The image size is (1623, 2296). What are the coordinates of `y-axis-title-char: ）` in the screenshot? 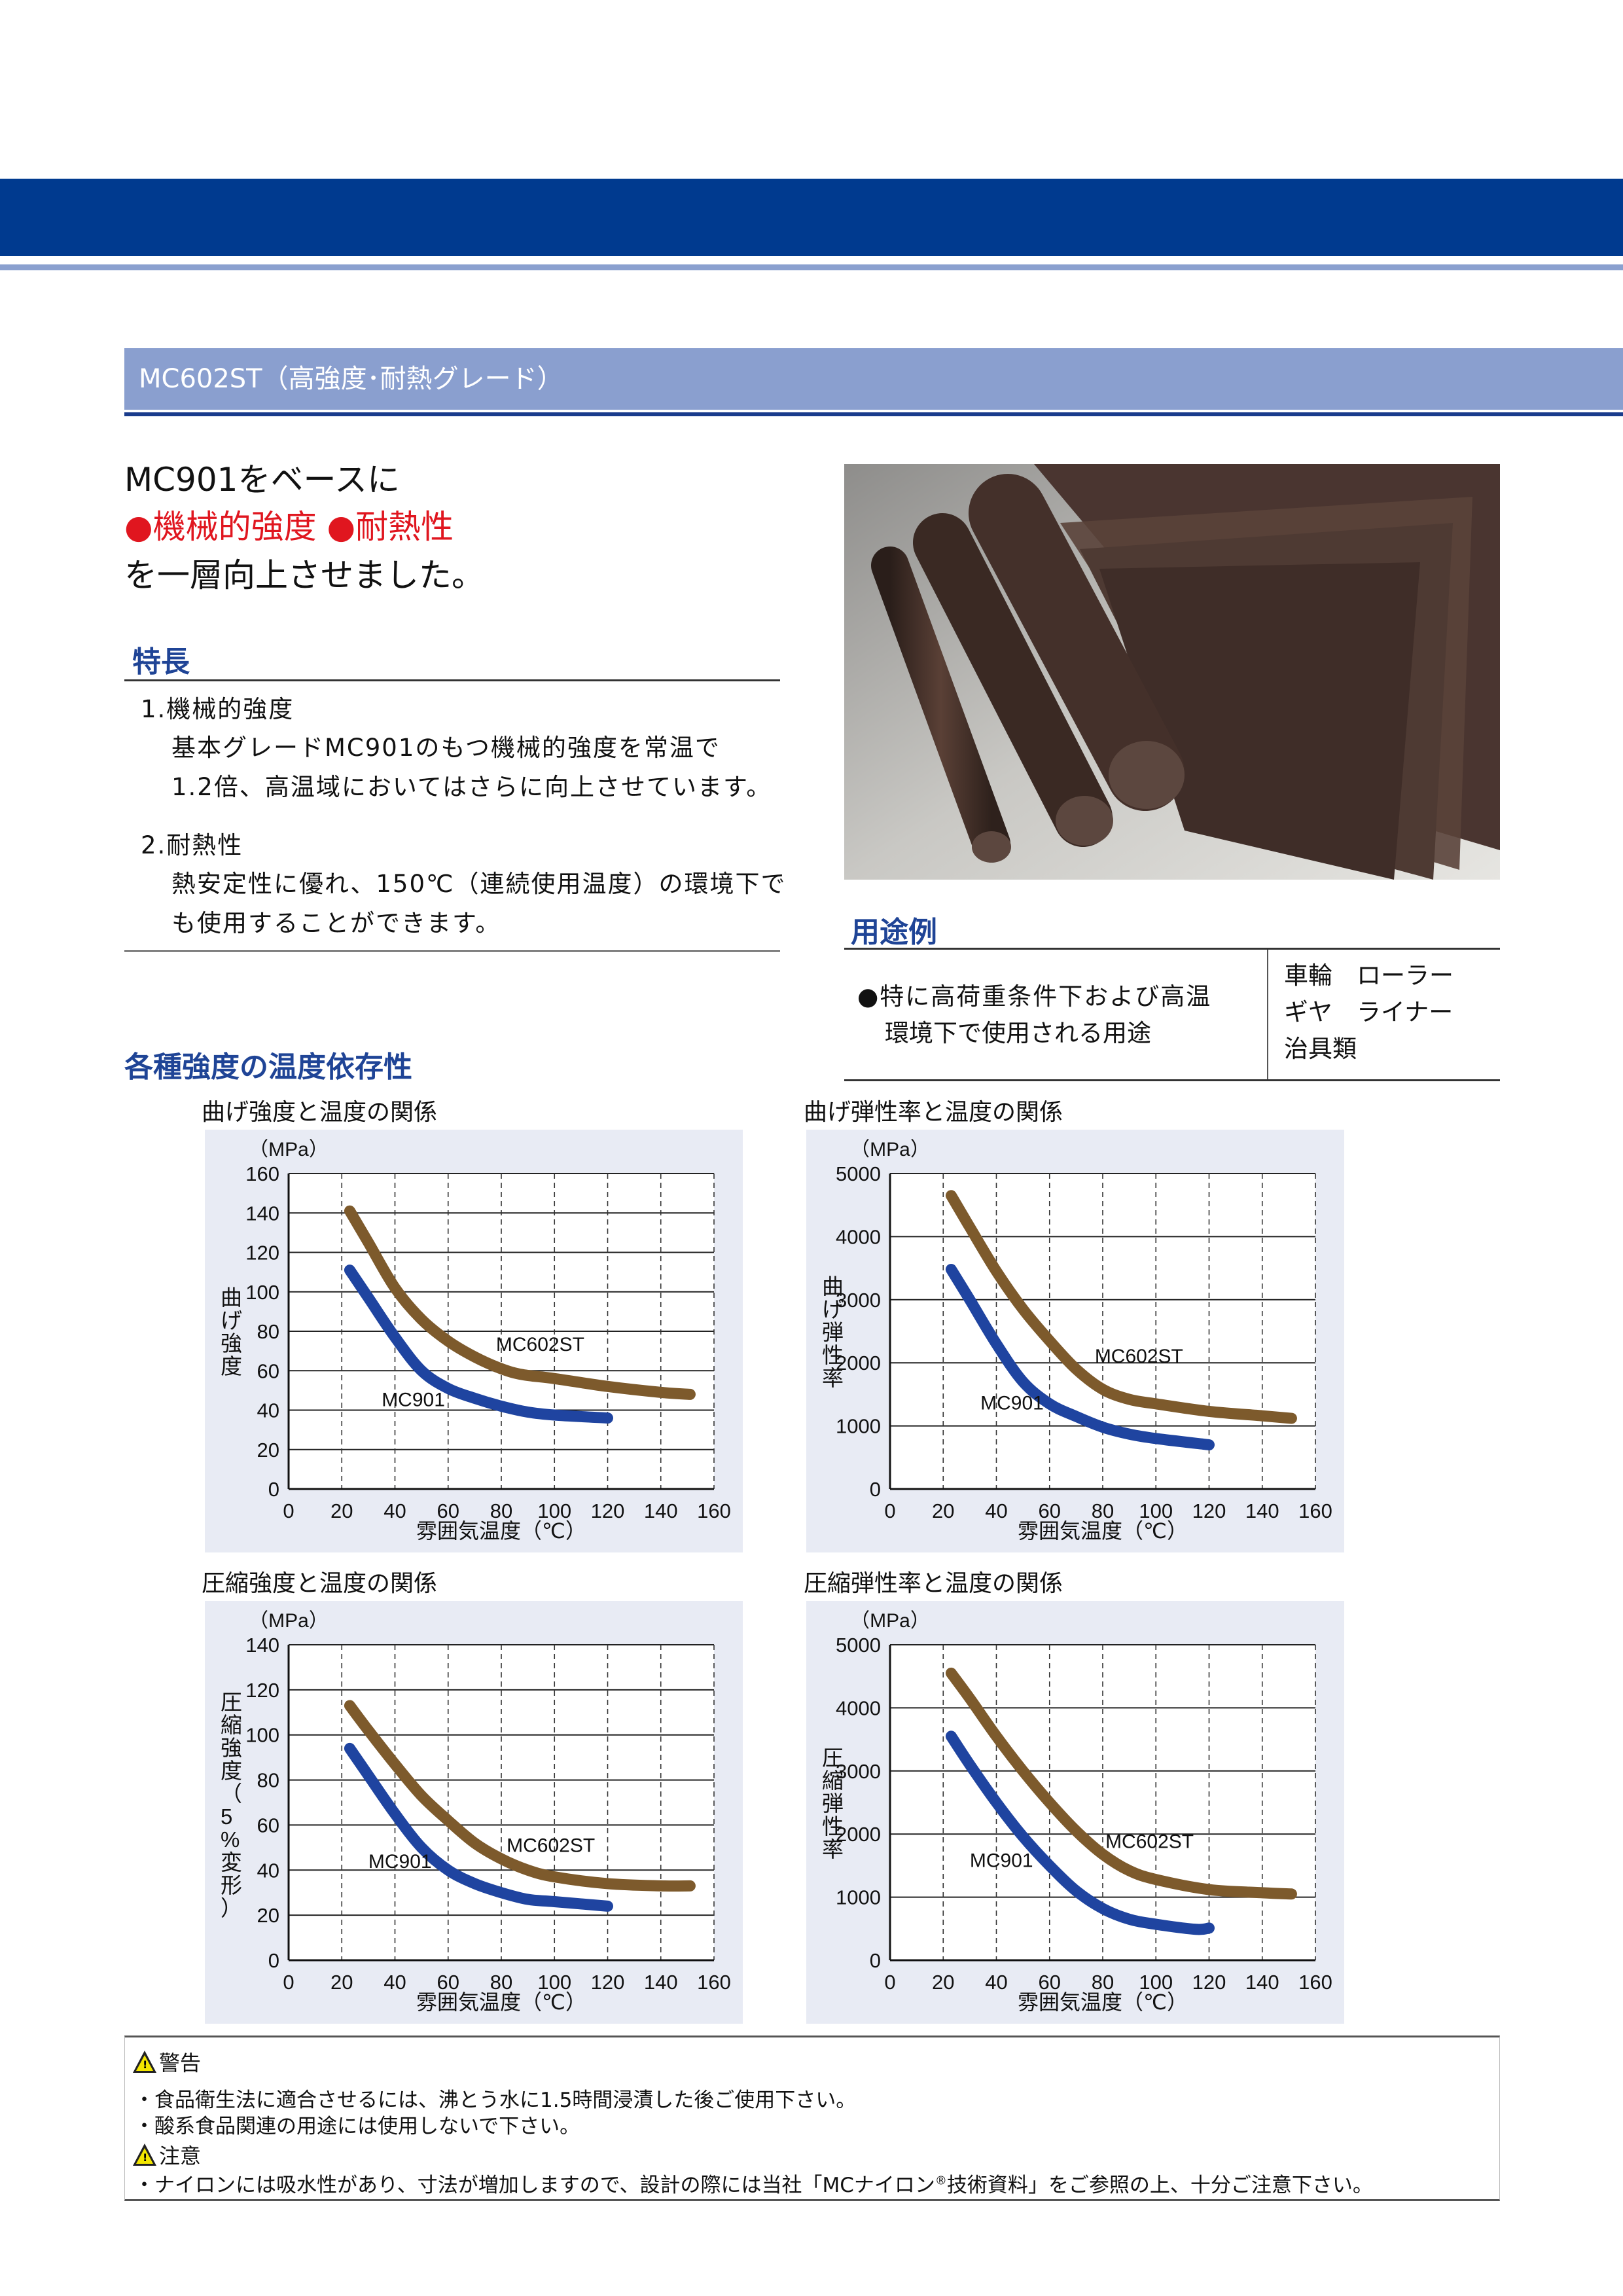 It's located at (232, 1908).